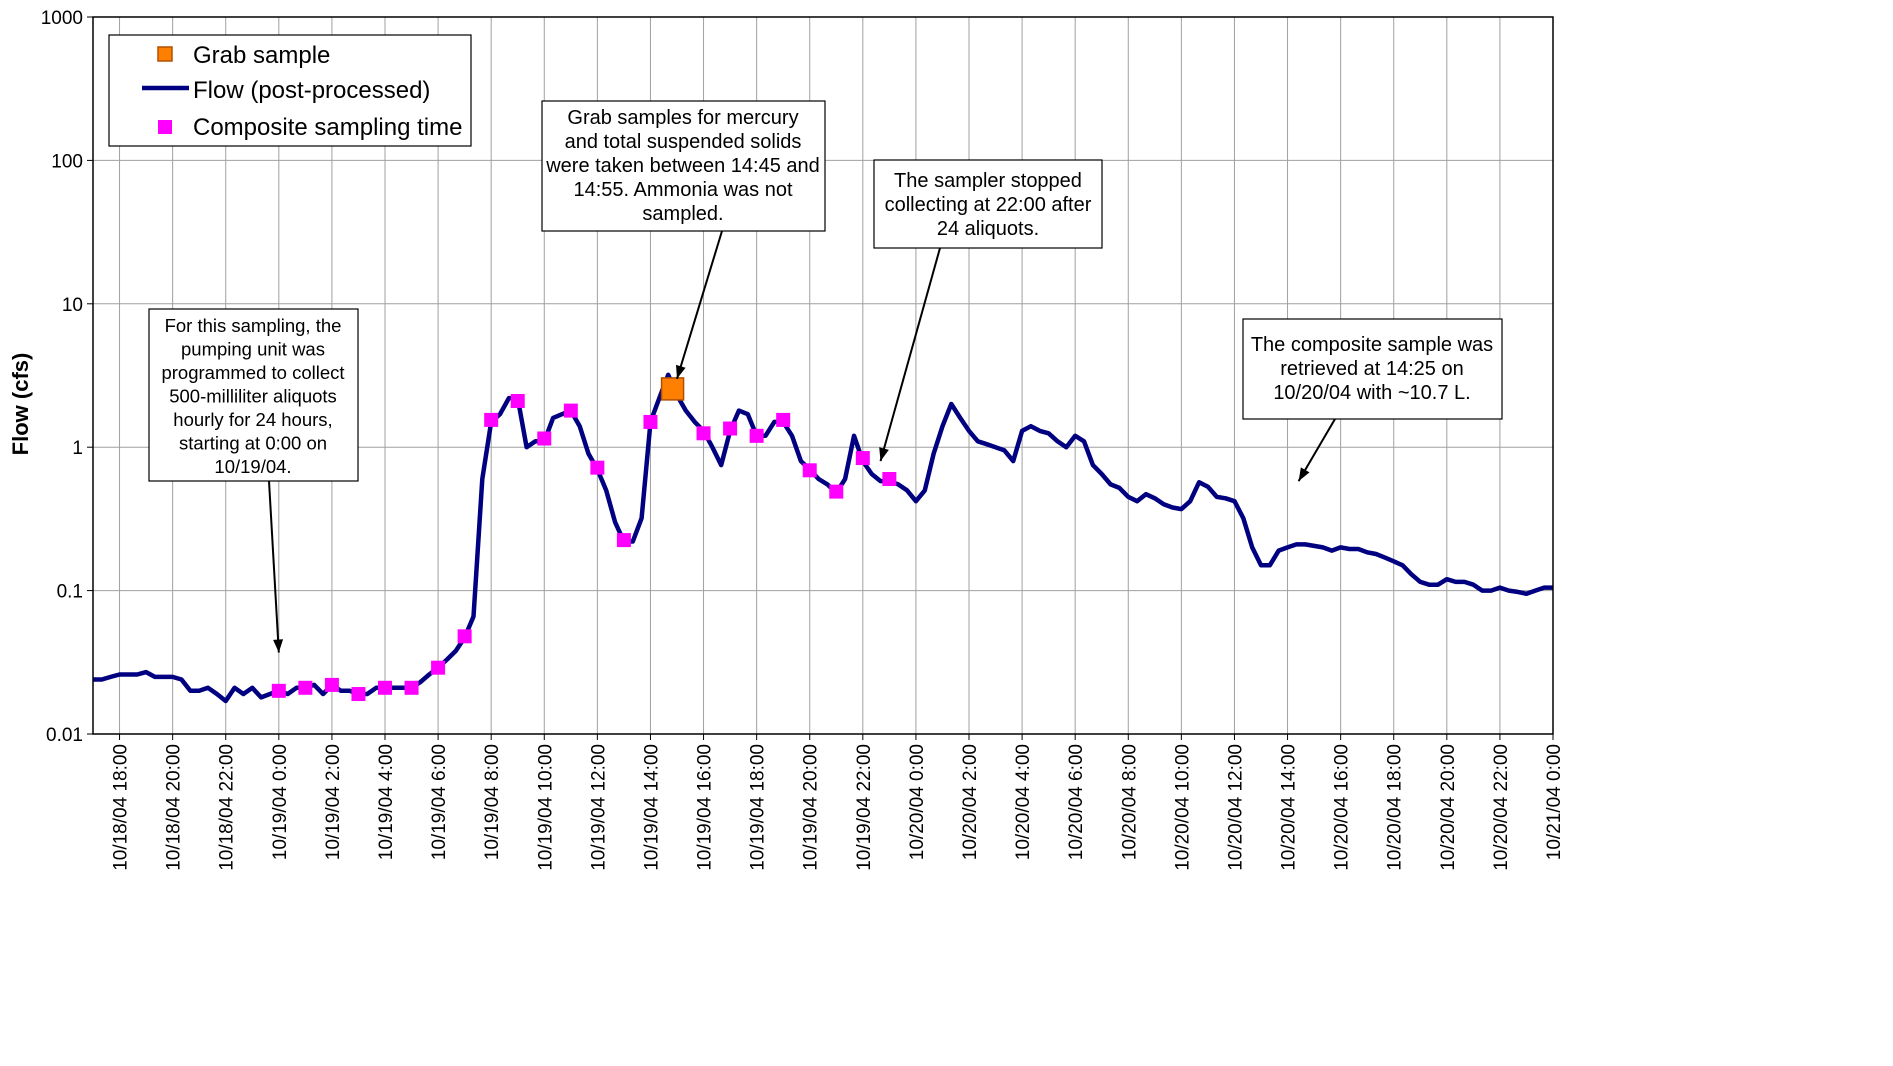 This screenshot has width=1893, height=1066. What do you see at coordinates (988, 181) in the screenshot?
I see `annotation-text-line: The sampler stopped` at bounding box center [988, 181].